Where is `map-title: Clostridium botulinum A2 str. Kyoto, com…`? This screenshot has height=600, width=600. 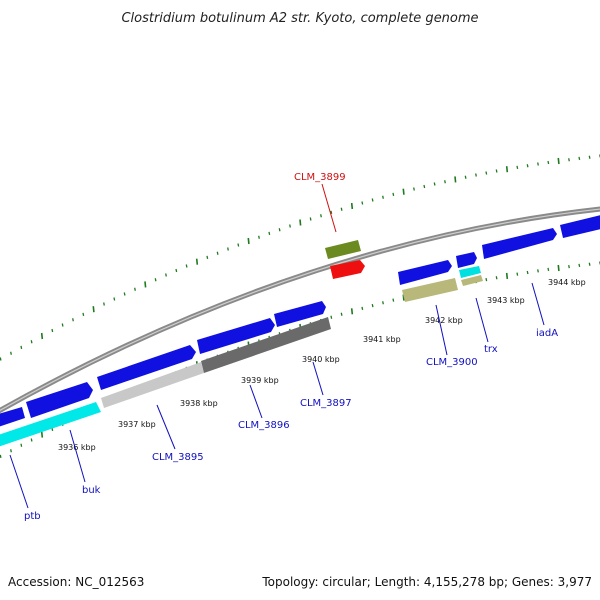 map-title: Clostridium botulinum A2 str. Kyoto, com… is located at coordinates (299, 18).